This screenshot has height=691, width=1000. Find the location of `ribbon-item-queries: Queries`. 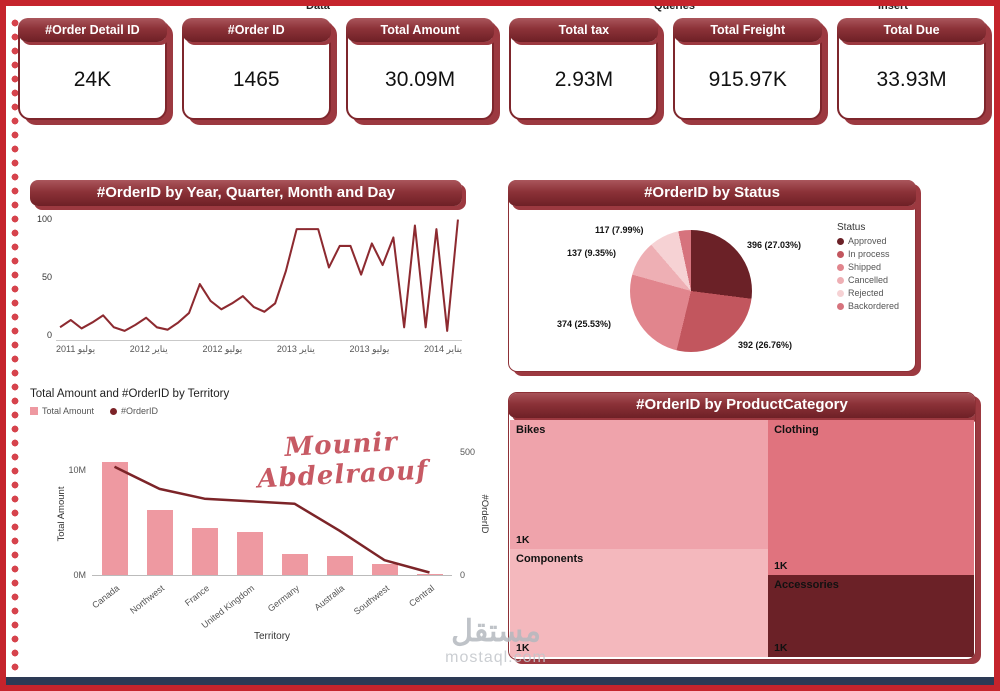

ribbon-item-queries: Queries is located at coordinates (674, 9).